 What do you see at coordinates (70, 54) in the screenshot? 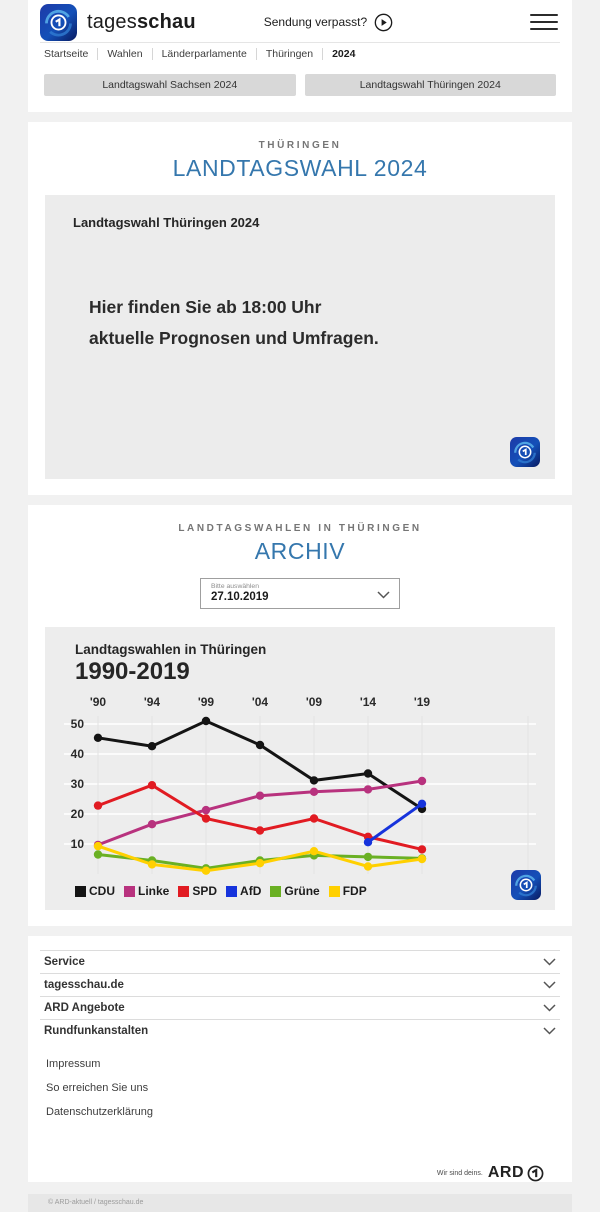
I see `breadcrumb-startseite: Startseite` at bounding box center [70, 54].